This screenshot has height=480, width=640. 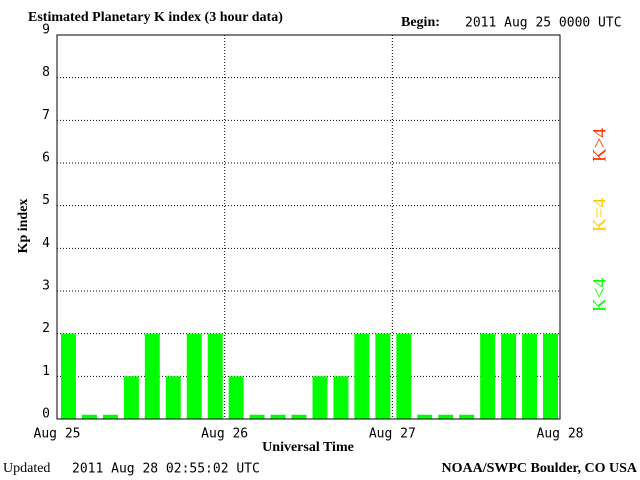 I want to click on begin-label: Begin:, so click(x=420, y=22).